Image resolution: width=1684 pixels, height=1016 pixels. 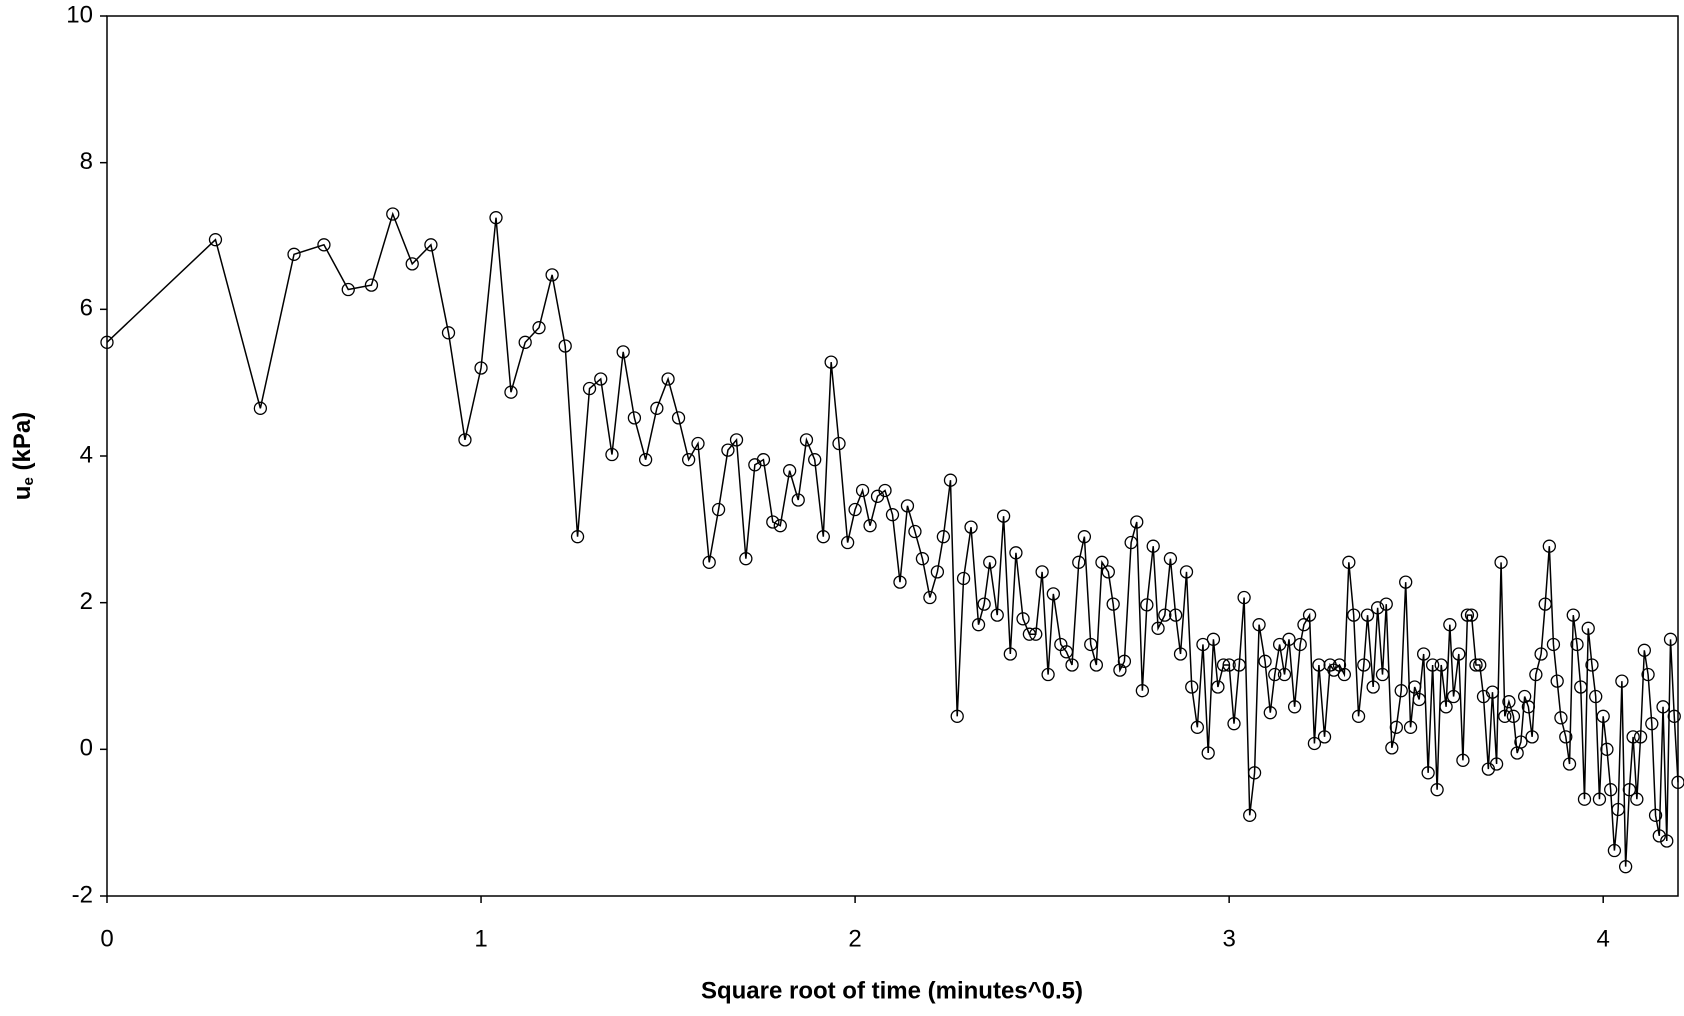 What do you see at coordinates (892, 990) in the screenshot?
I see `x-axis-label: Square root of time (minutes^0.5)` at bounding box center [892, 990].